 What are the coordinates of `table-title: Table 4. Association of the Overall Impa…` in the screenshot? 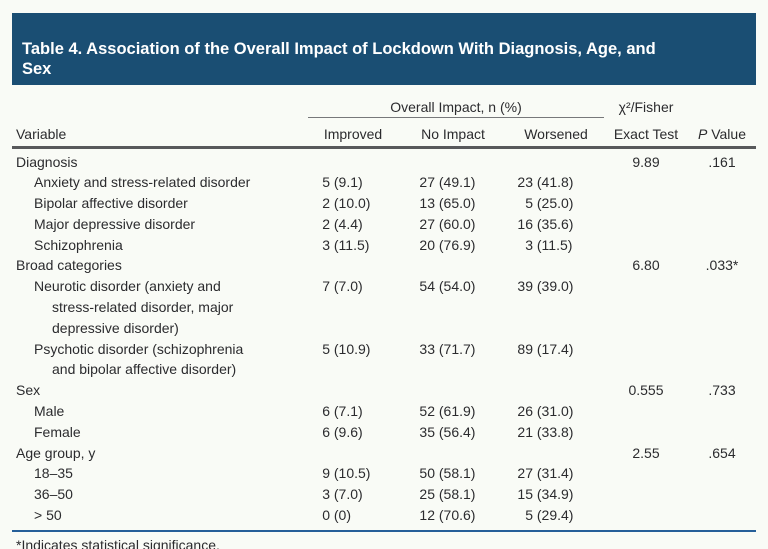 It's located at (339, 59).